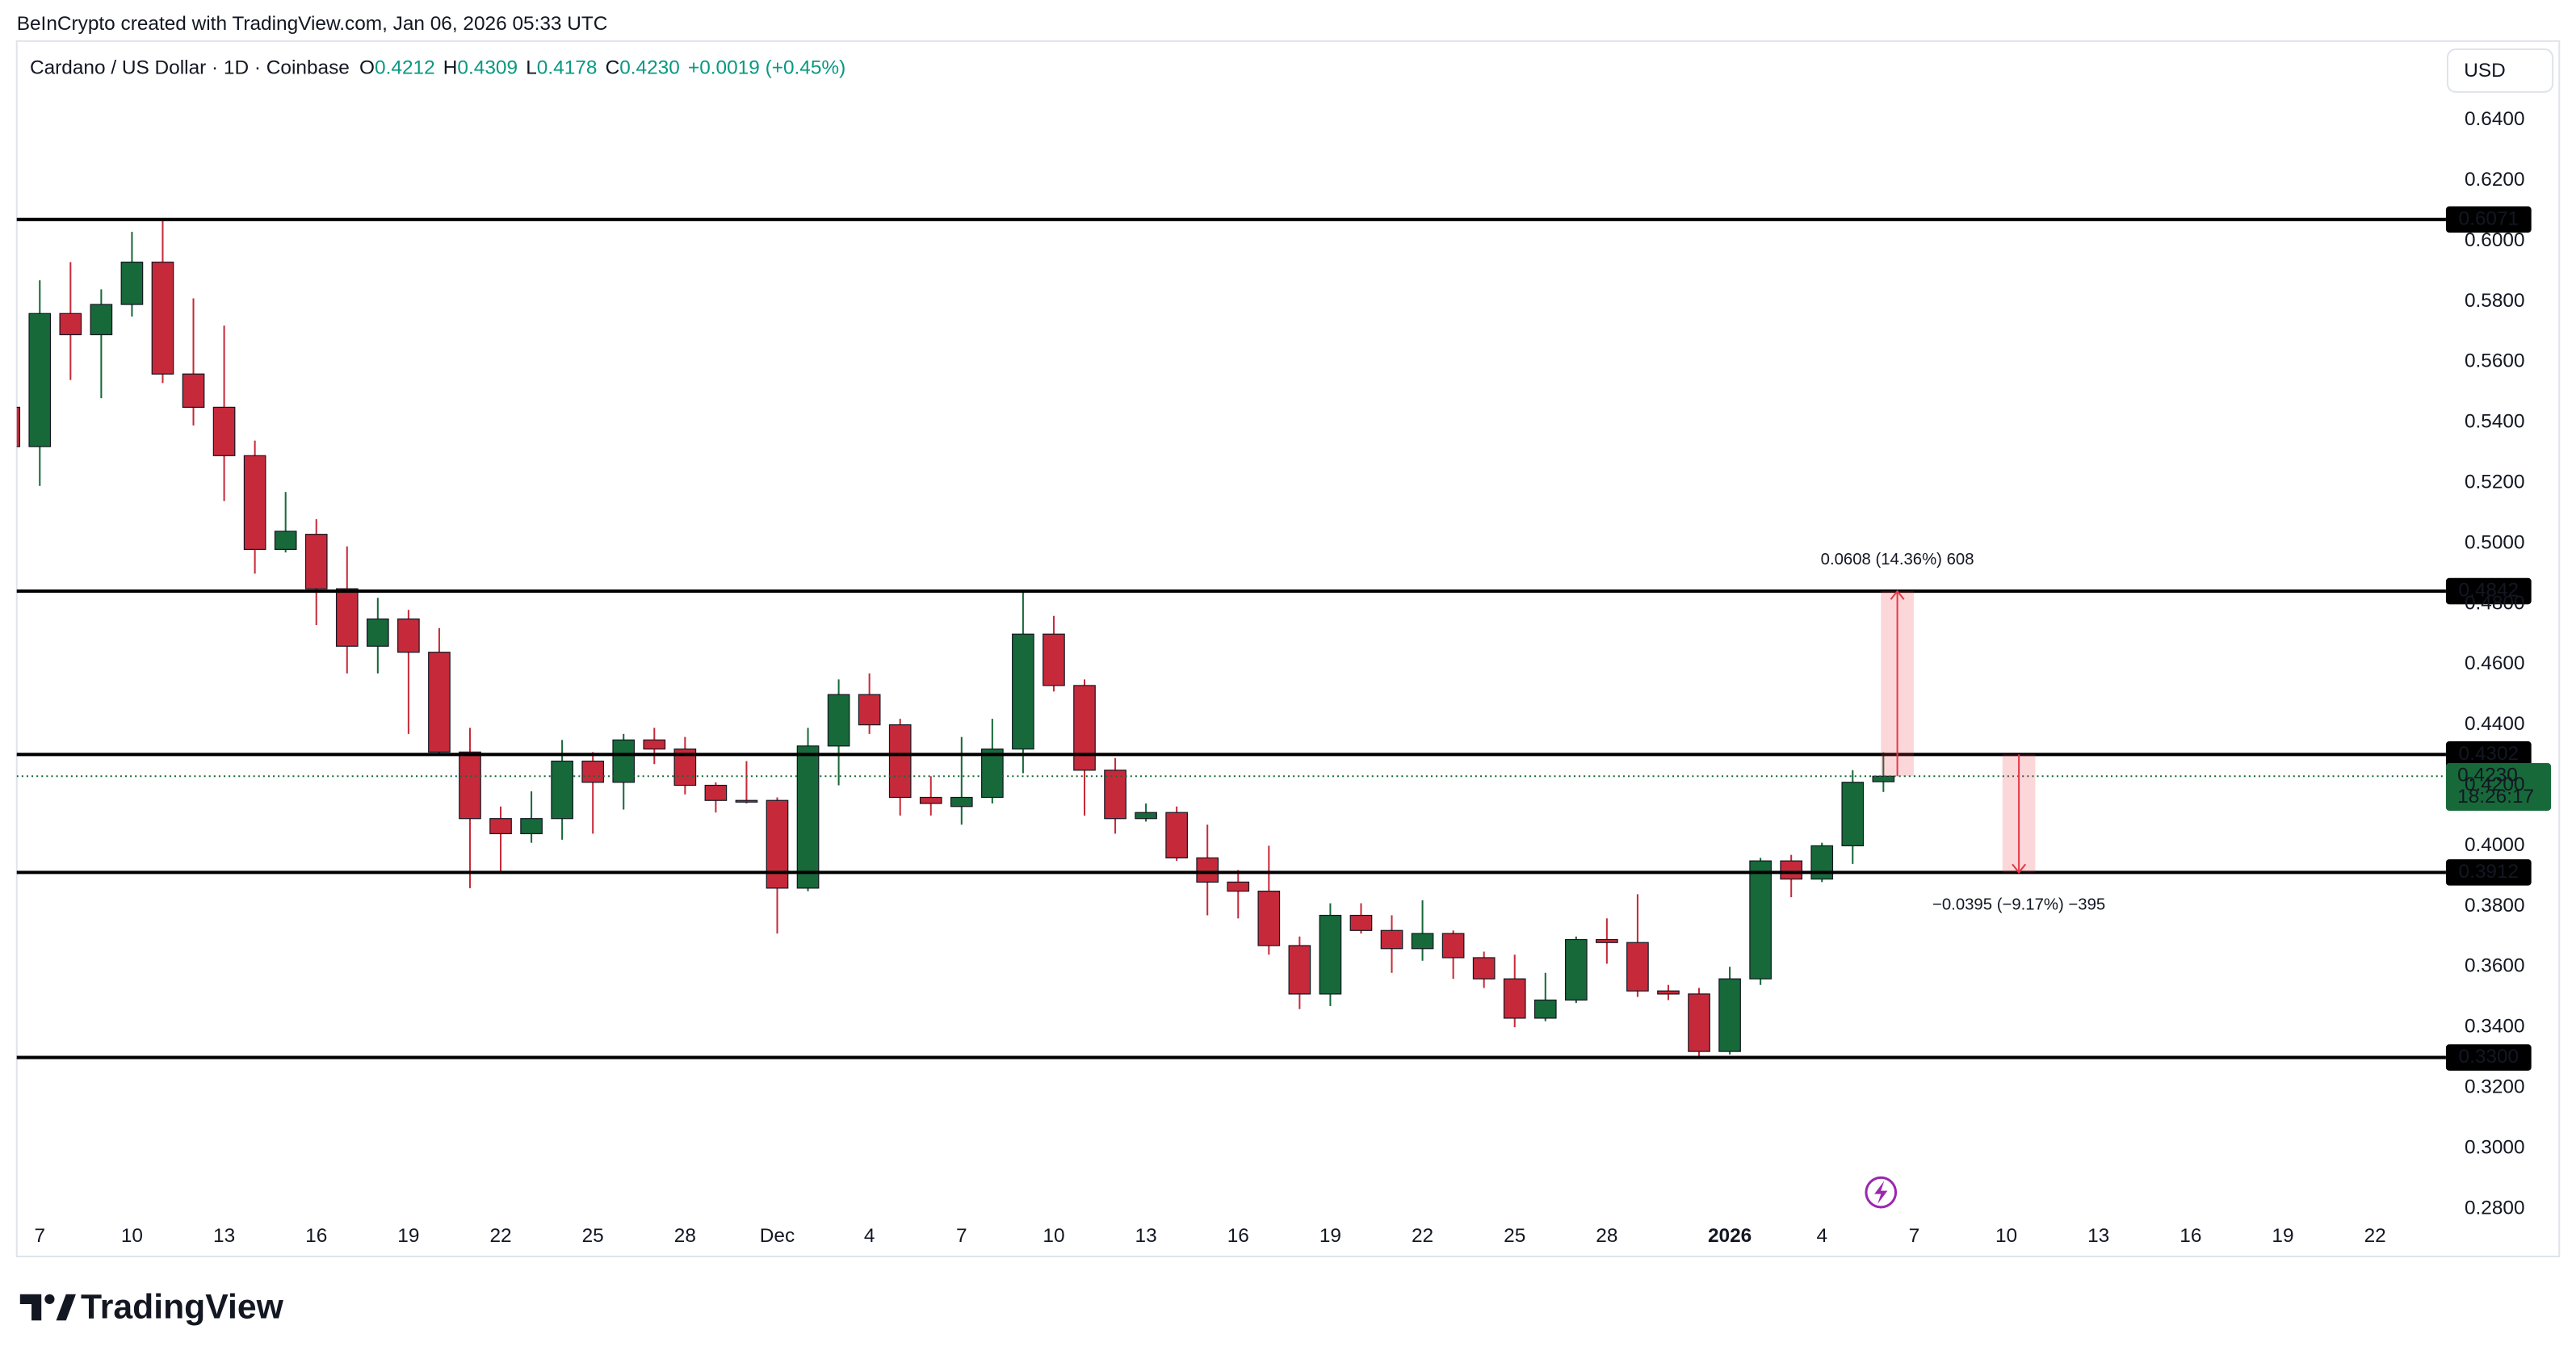 The height and width of the screenshot is (1355, 2576). I want to click on change: +0.0019 (+0.45%), so click(766, 68).